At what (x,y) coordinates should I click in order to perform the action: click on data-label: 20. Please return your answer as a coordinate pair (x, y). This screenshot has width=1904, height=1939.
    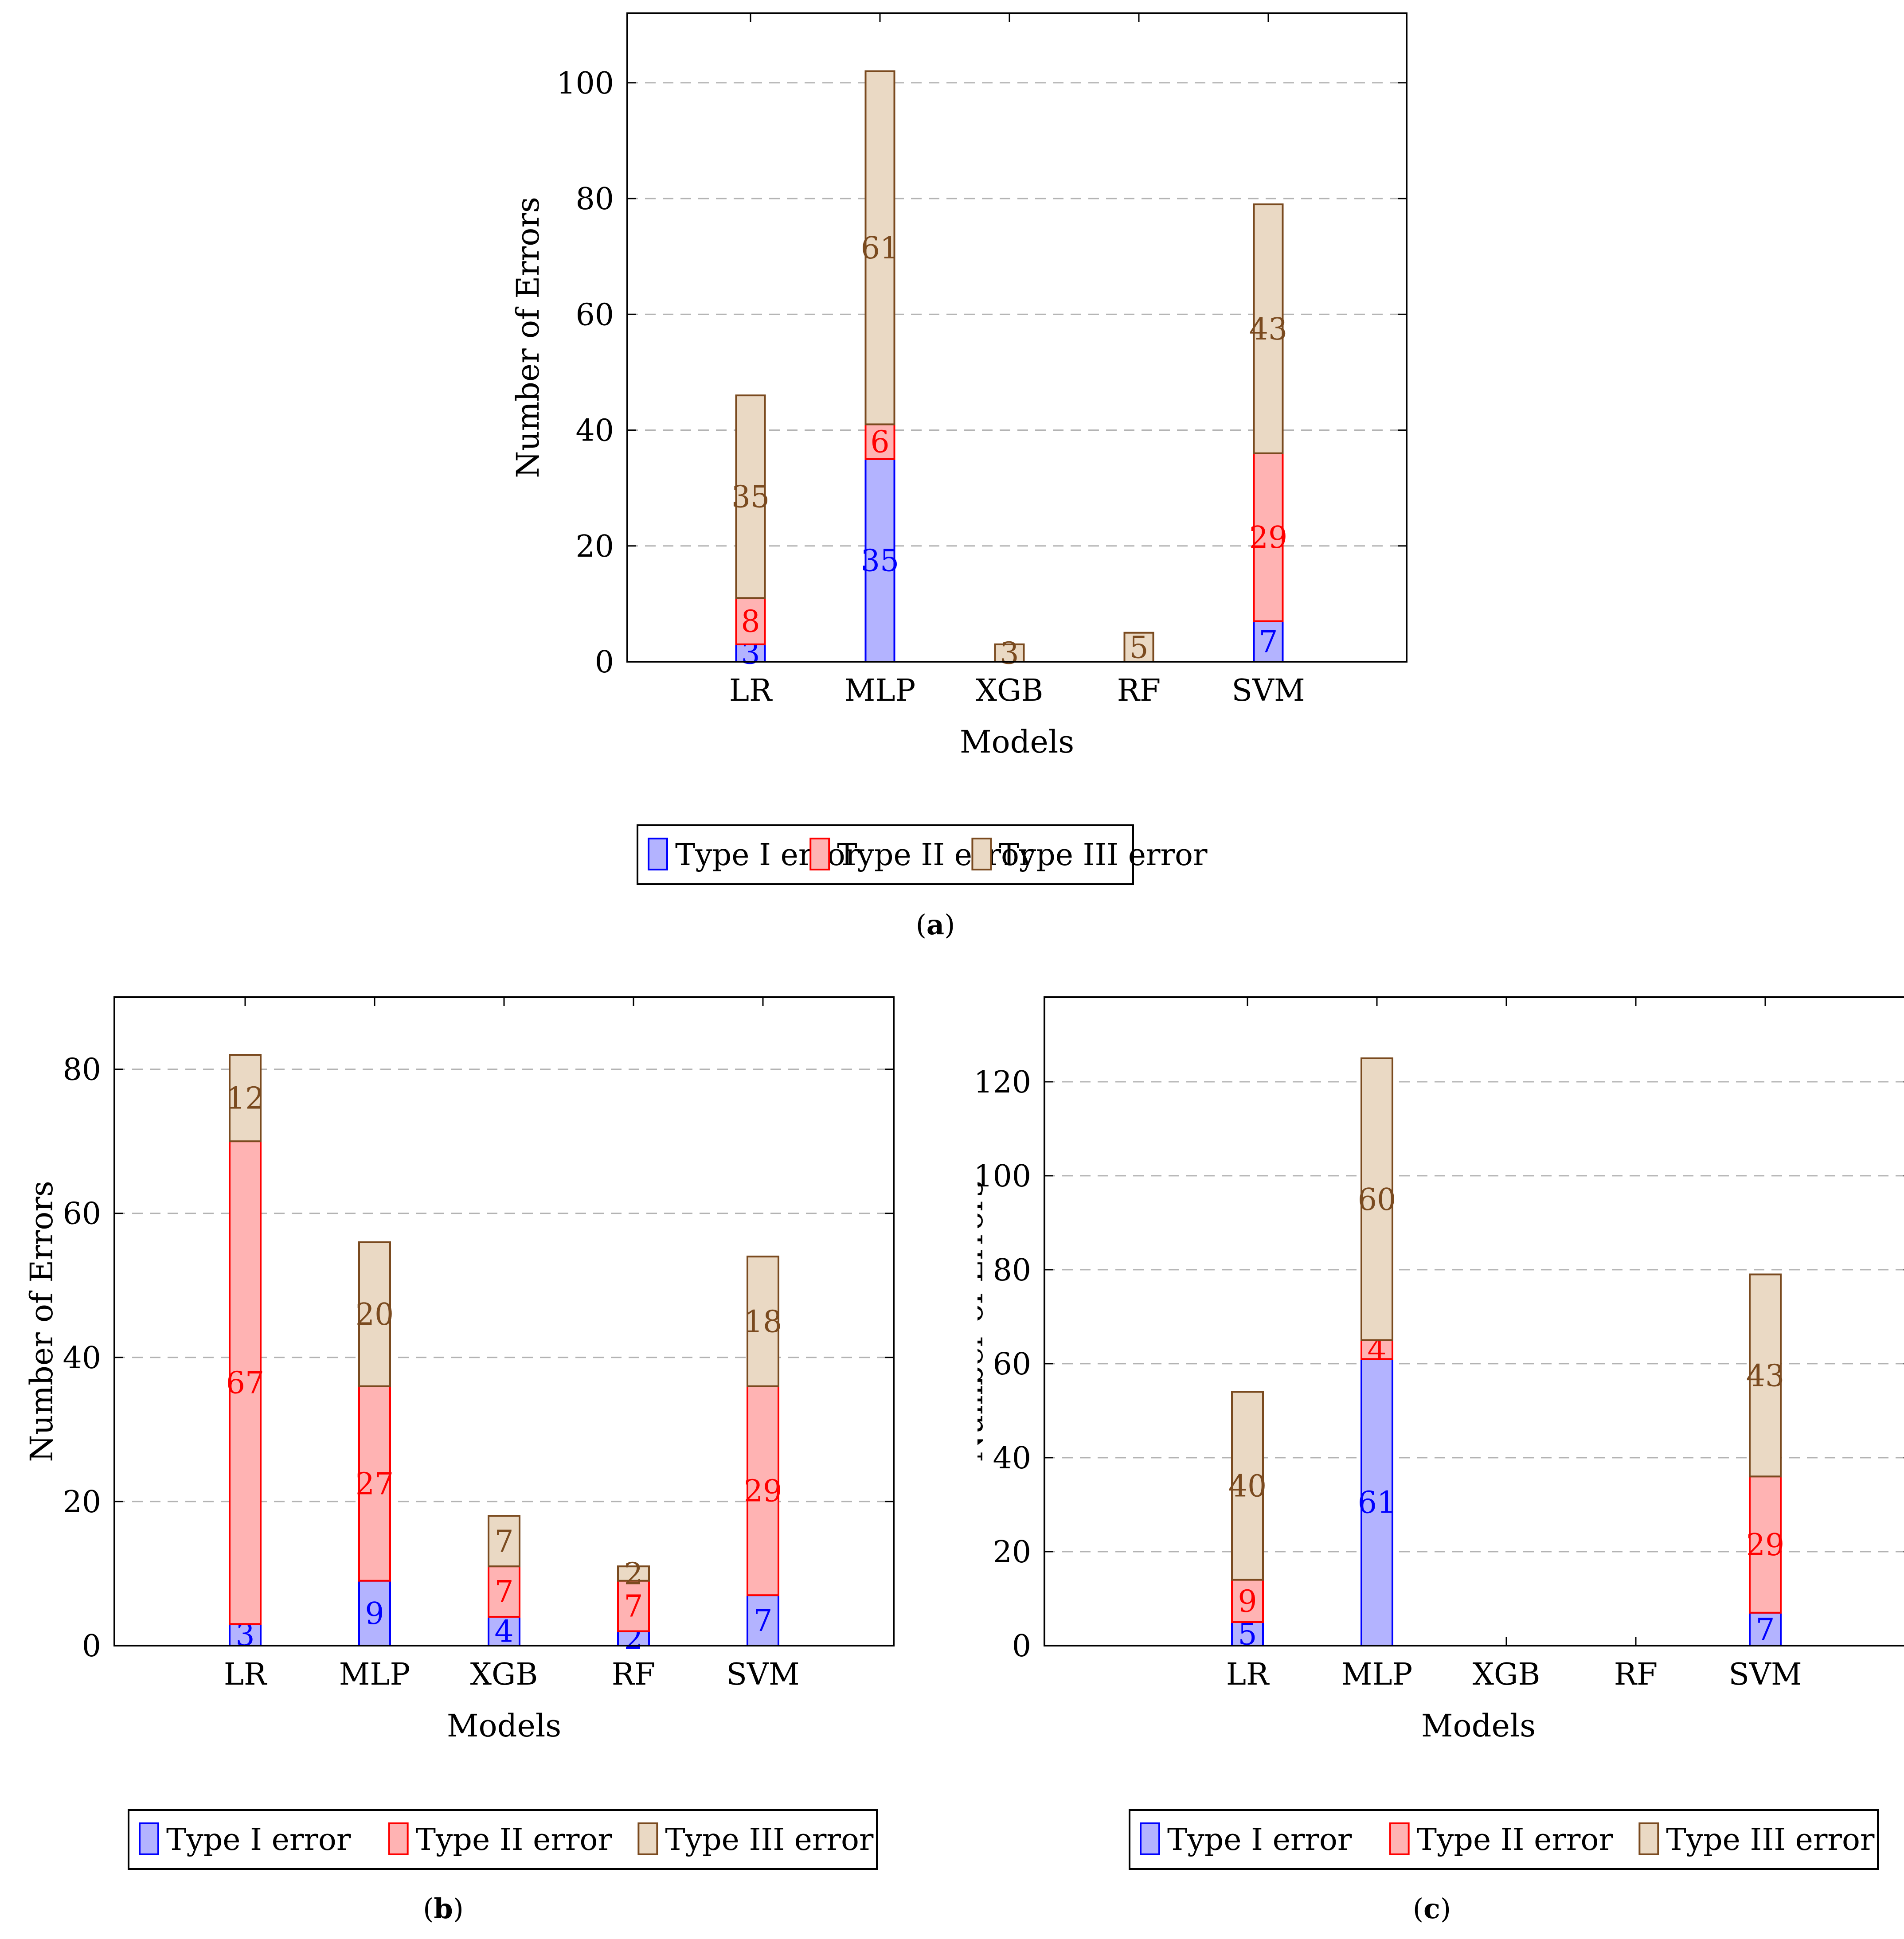
    Looking at the image, I should click on (375, 1314).